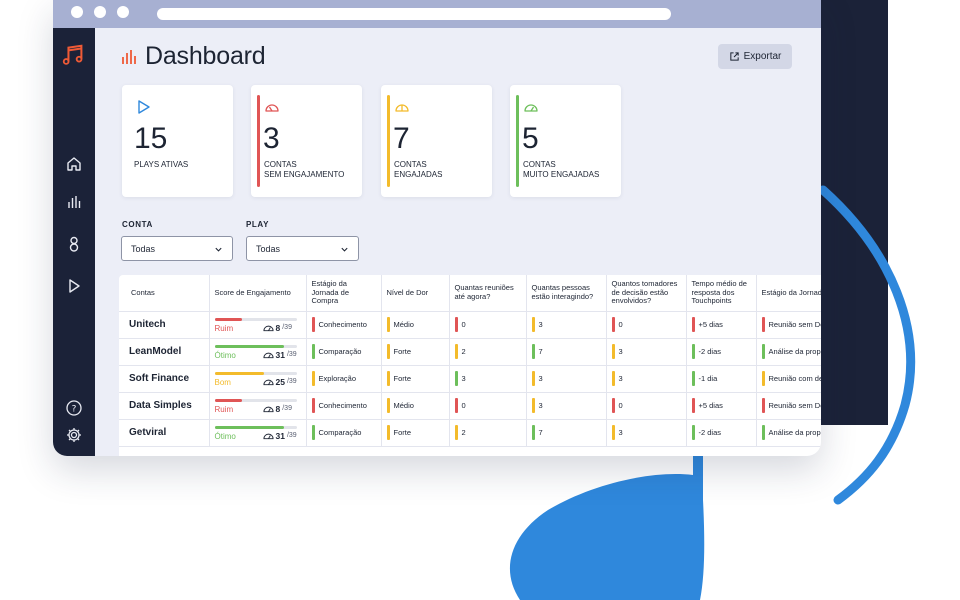 The image size is (960, 600). What do you see at coordinates (151, 138) in the screenshot?
I see `card-value: 15` at bounding box center [151, 138].